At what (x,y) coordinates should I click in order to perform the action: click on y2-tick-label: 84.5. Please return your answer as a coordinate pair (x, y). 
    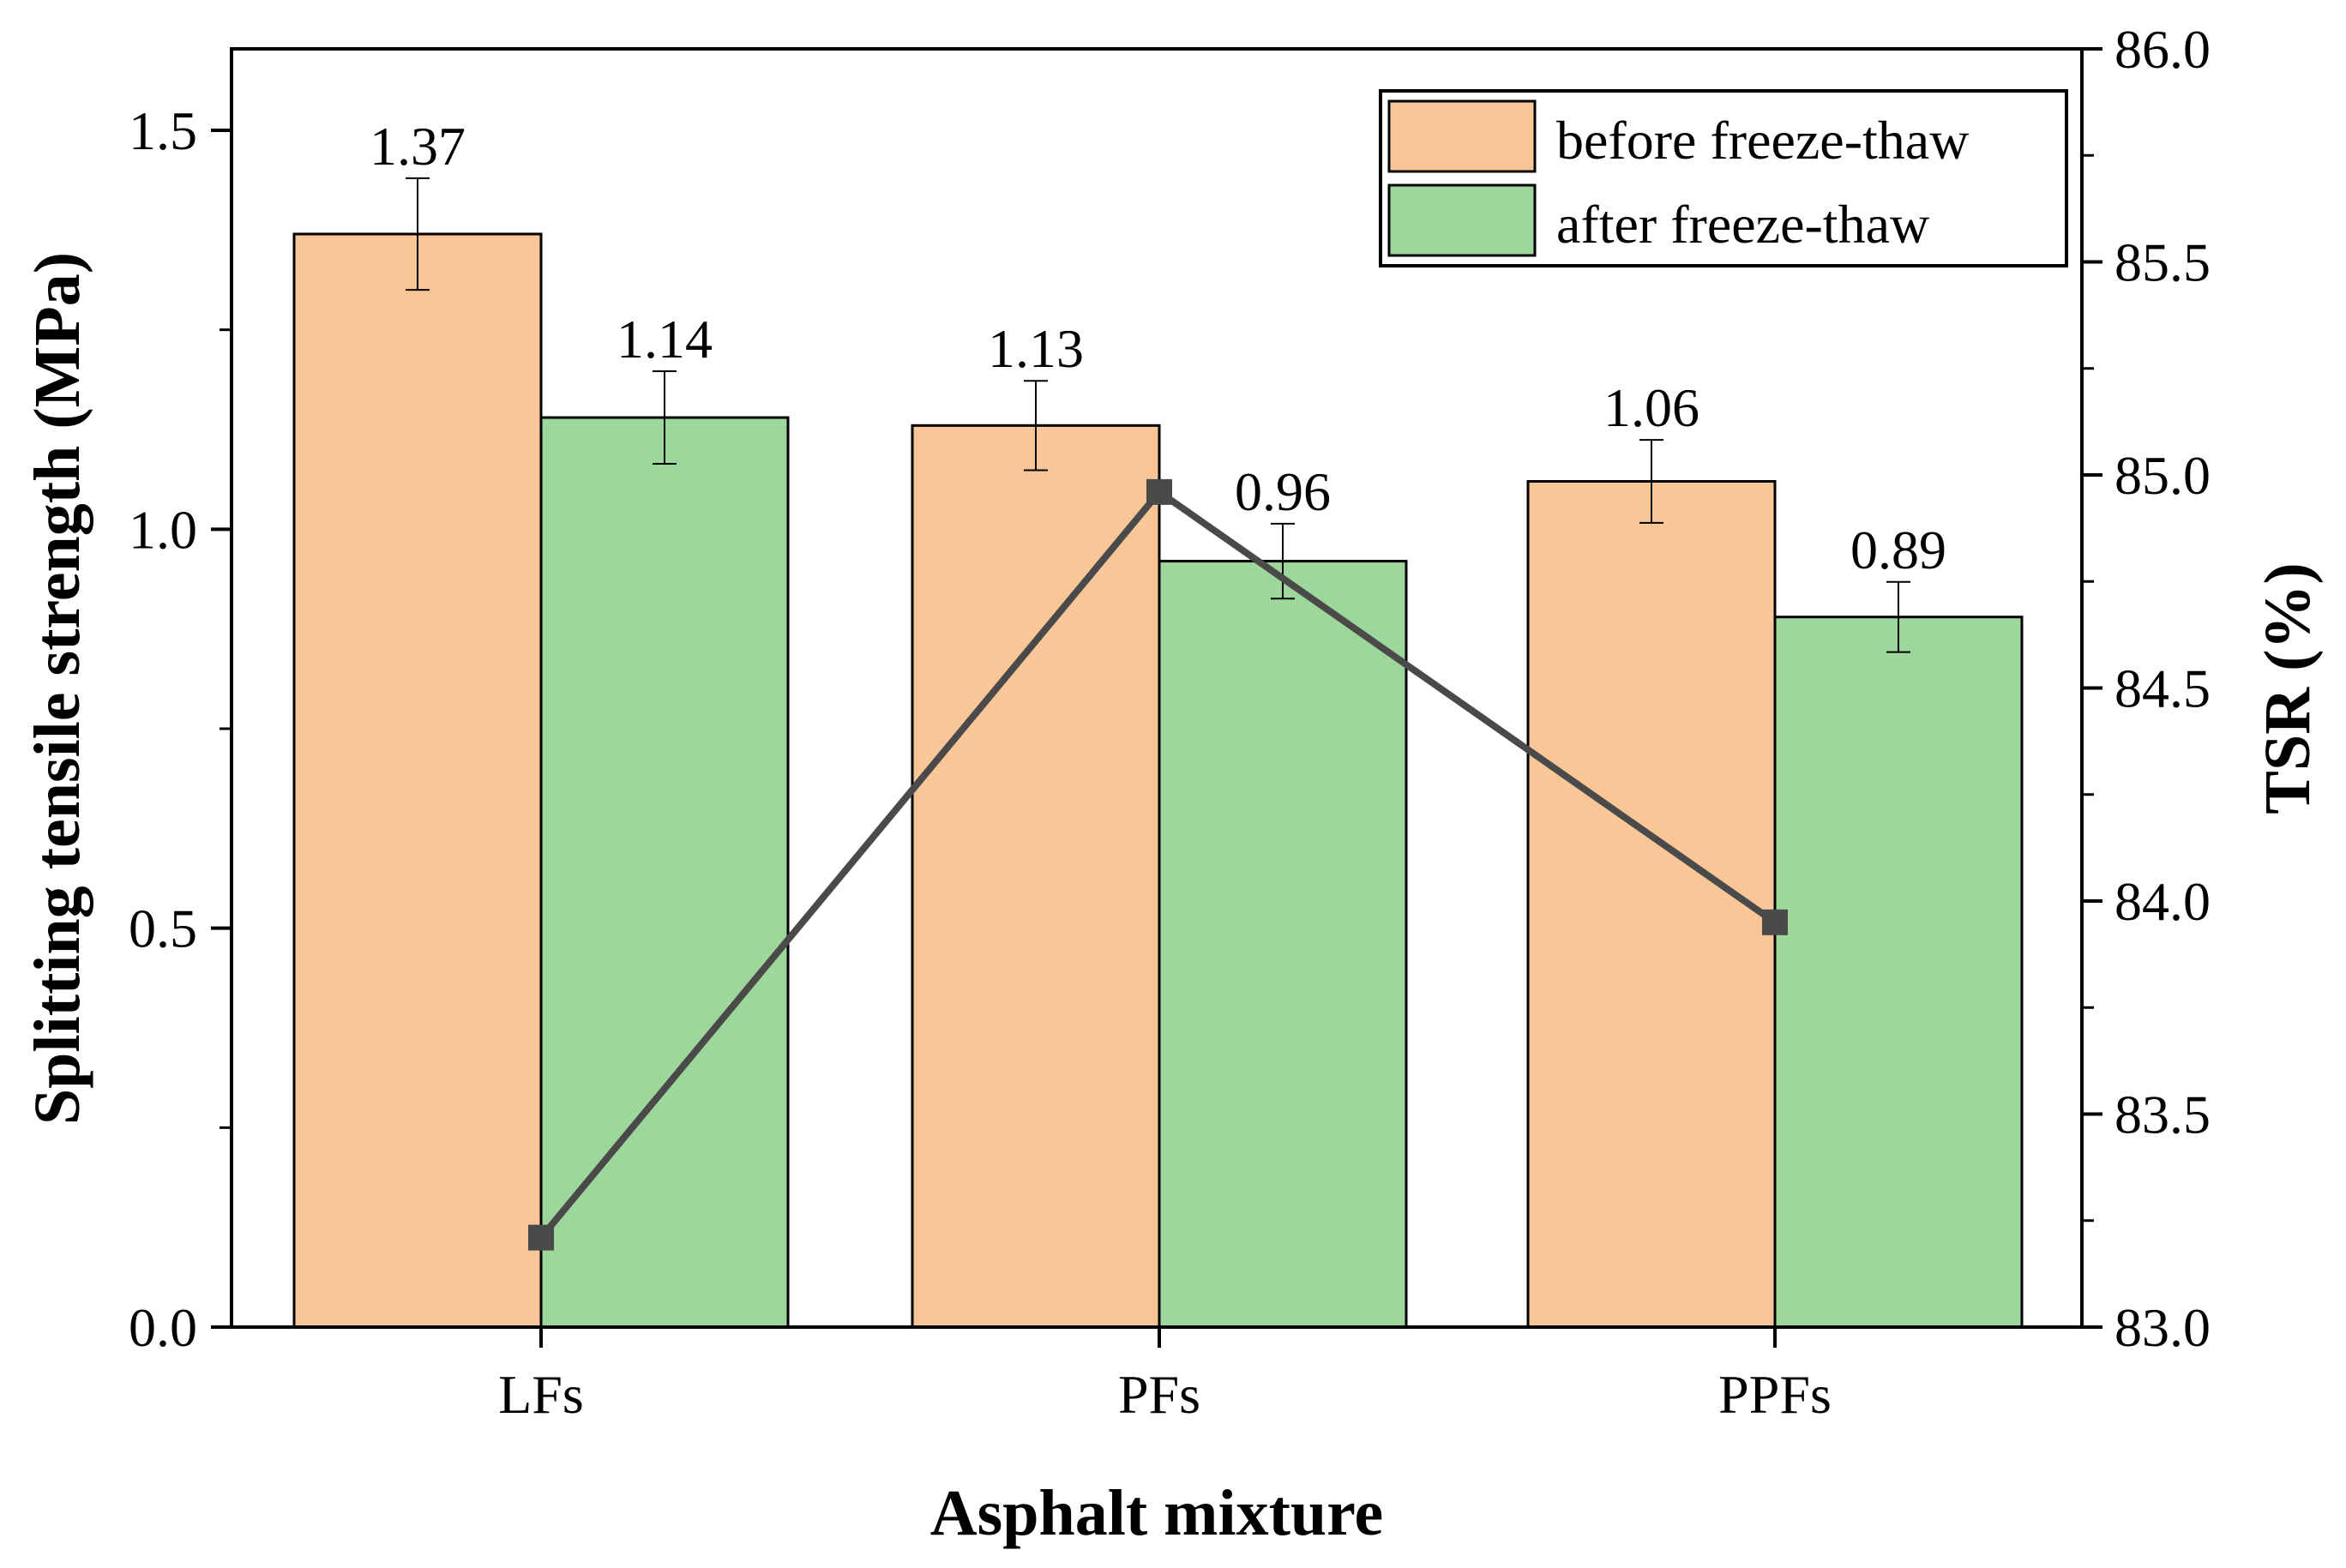
    Looking at the image, I should click on (2162, 688).